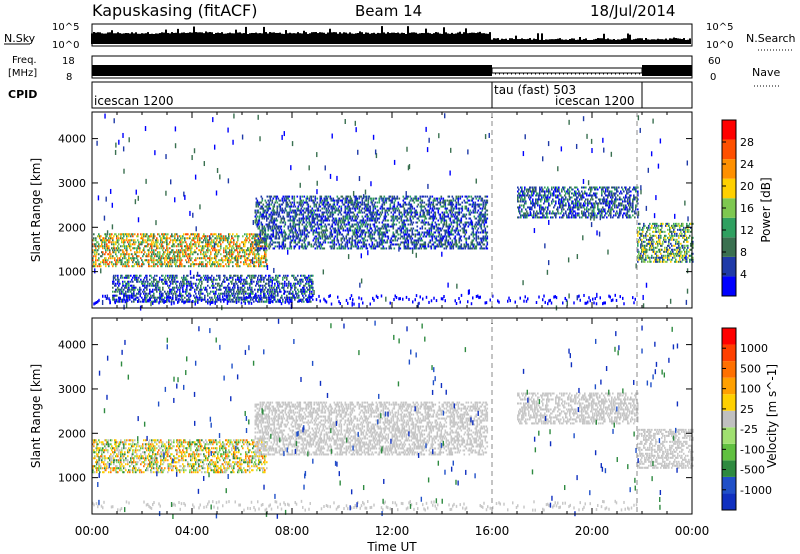 Image resolution: width=800 pixels, height=554 pixels. What do you see at coordinates (713, 77) in the screenshot?
I see `nave-right-tick-bottom: 0` at bounding box center [713, 77].